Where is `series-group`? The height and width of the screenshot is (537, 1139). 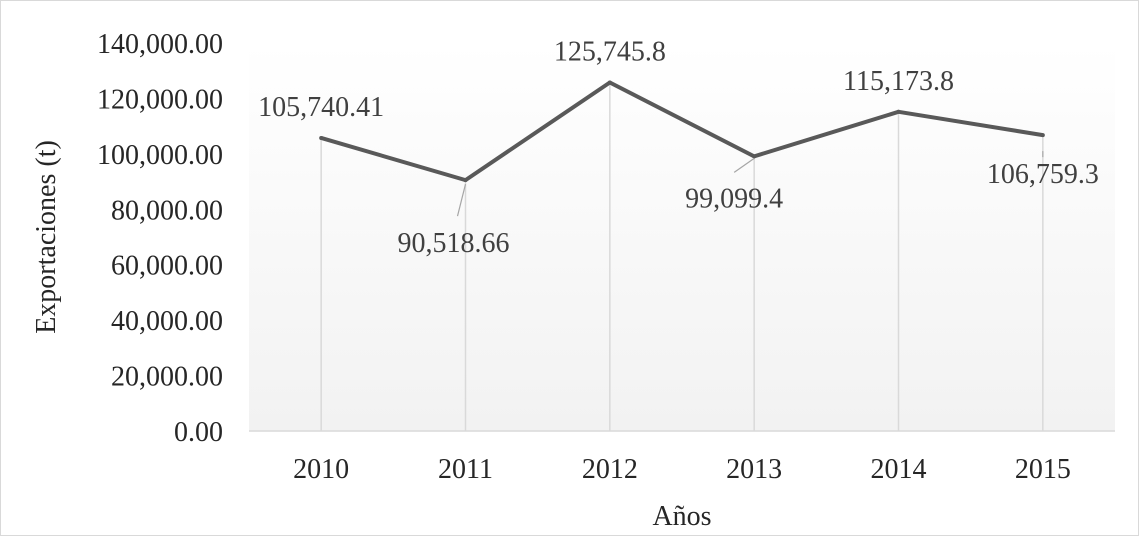
series-group is located at coordinates (682, 131).